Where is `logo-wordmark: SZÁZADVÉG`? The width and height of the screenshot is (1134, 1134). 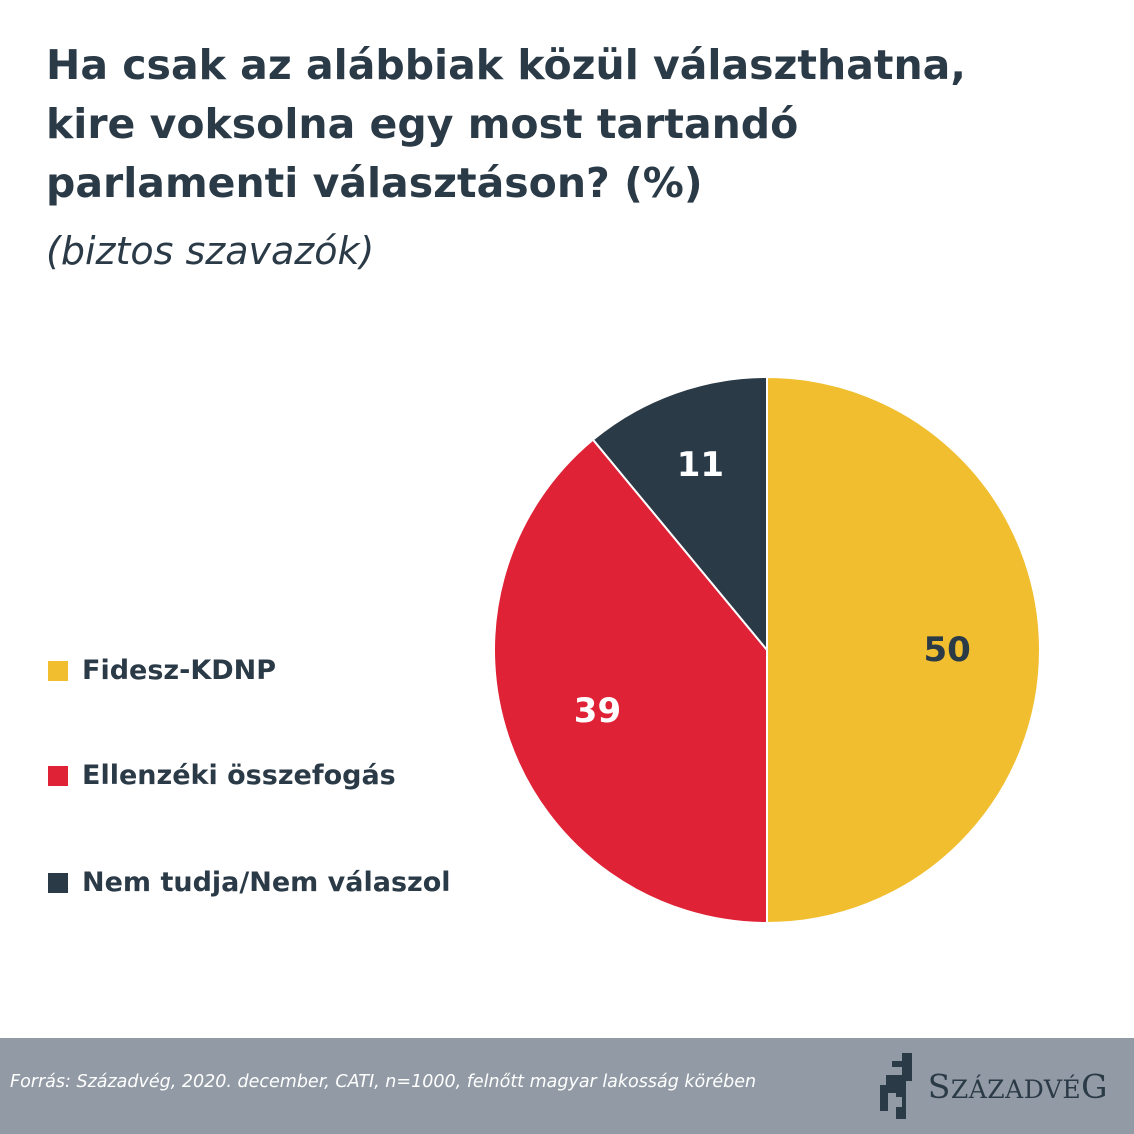 logo-wordmark: SZÁZADVÉG is located at coordinates (1018, 1086).